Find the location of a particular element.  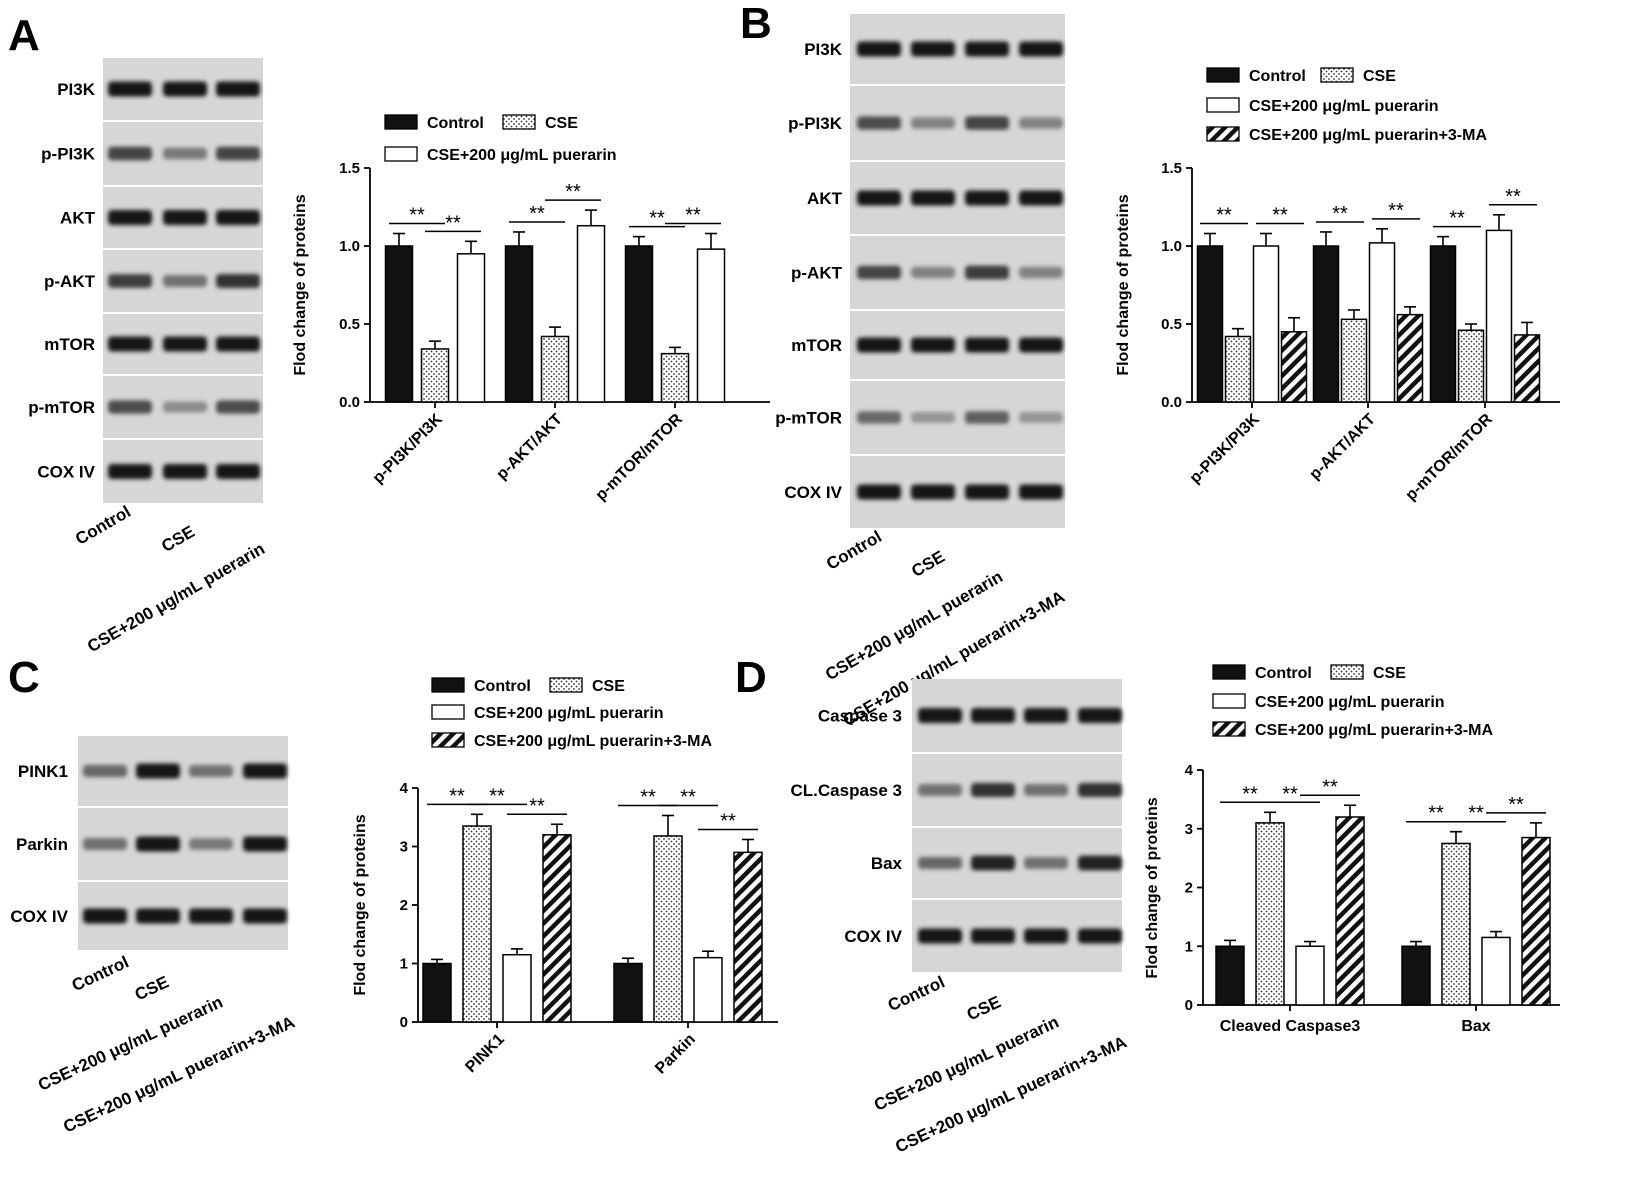

y-tick-label: 2 is located at coordinates (1189, 888).